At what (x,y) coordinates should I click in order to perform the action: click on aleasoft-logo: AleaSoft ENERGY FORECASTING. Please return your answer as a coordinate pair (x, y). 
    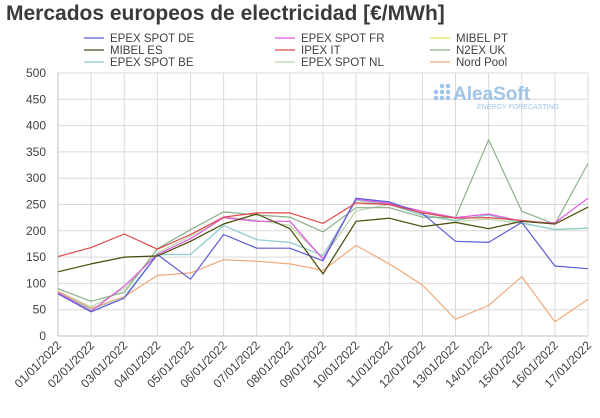
    Looking at the image, I should click on (496, 97).